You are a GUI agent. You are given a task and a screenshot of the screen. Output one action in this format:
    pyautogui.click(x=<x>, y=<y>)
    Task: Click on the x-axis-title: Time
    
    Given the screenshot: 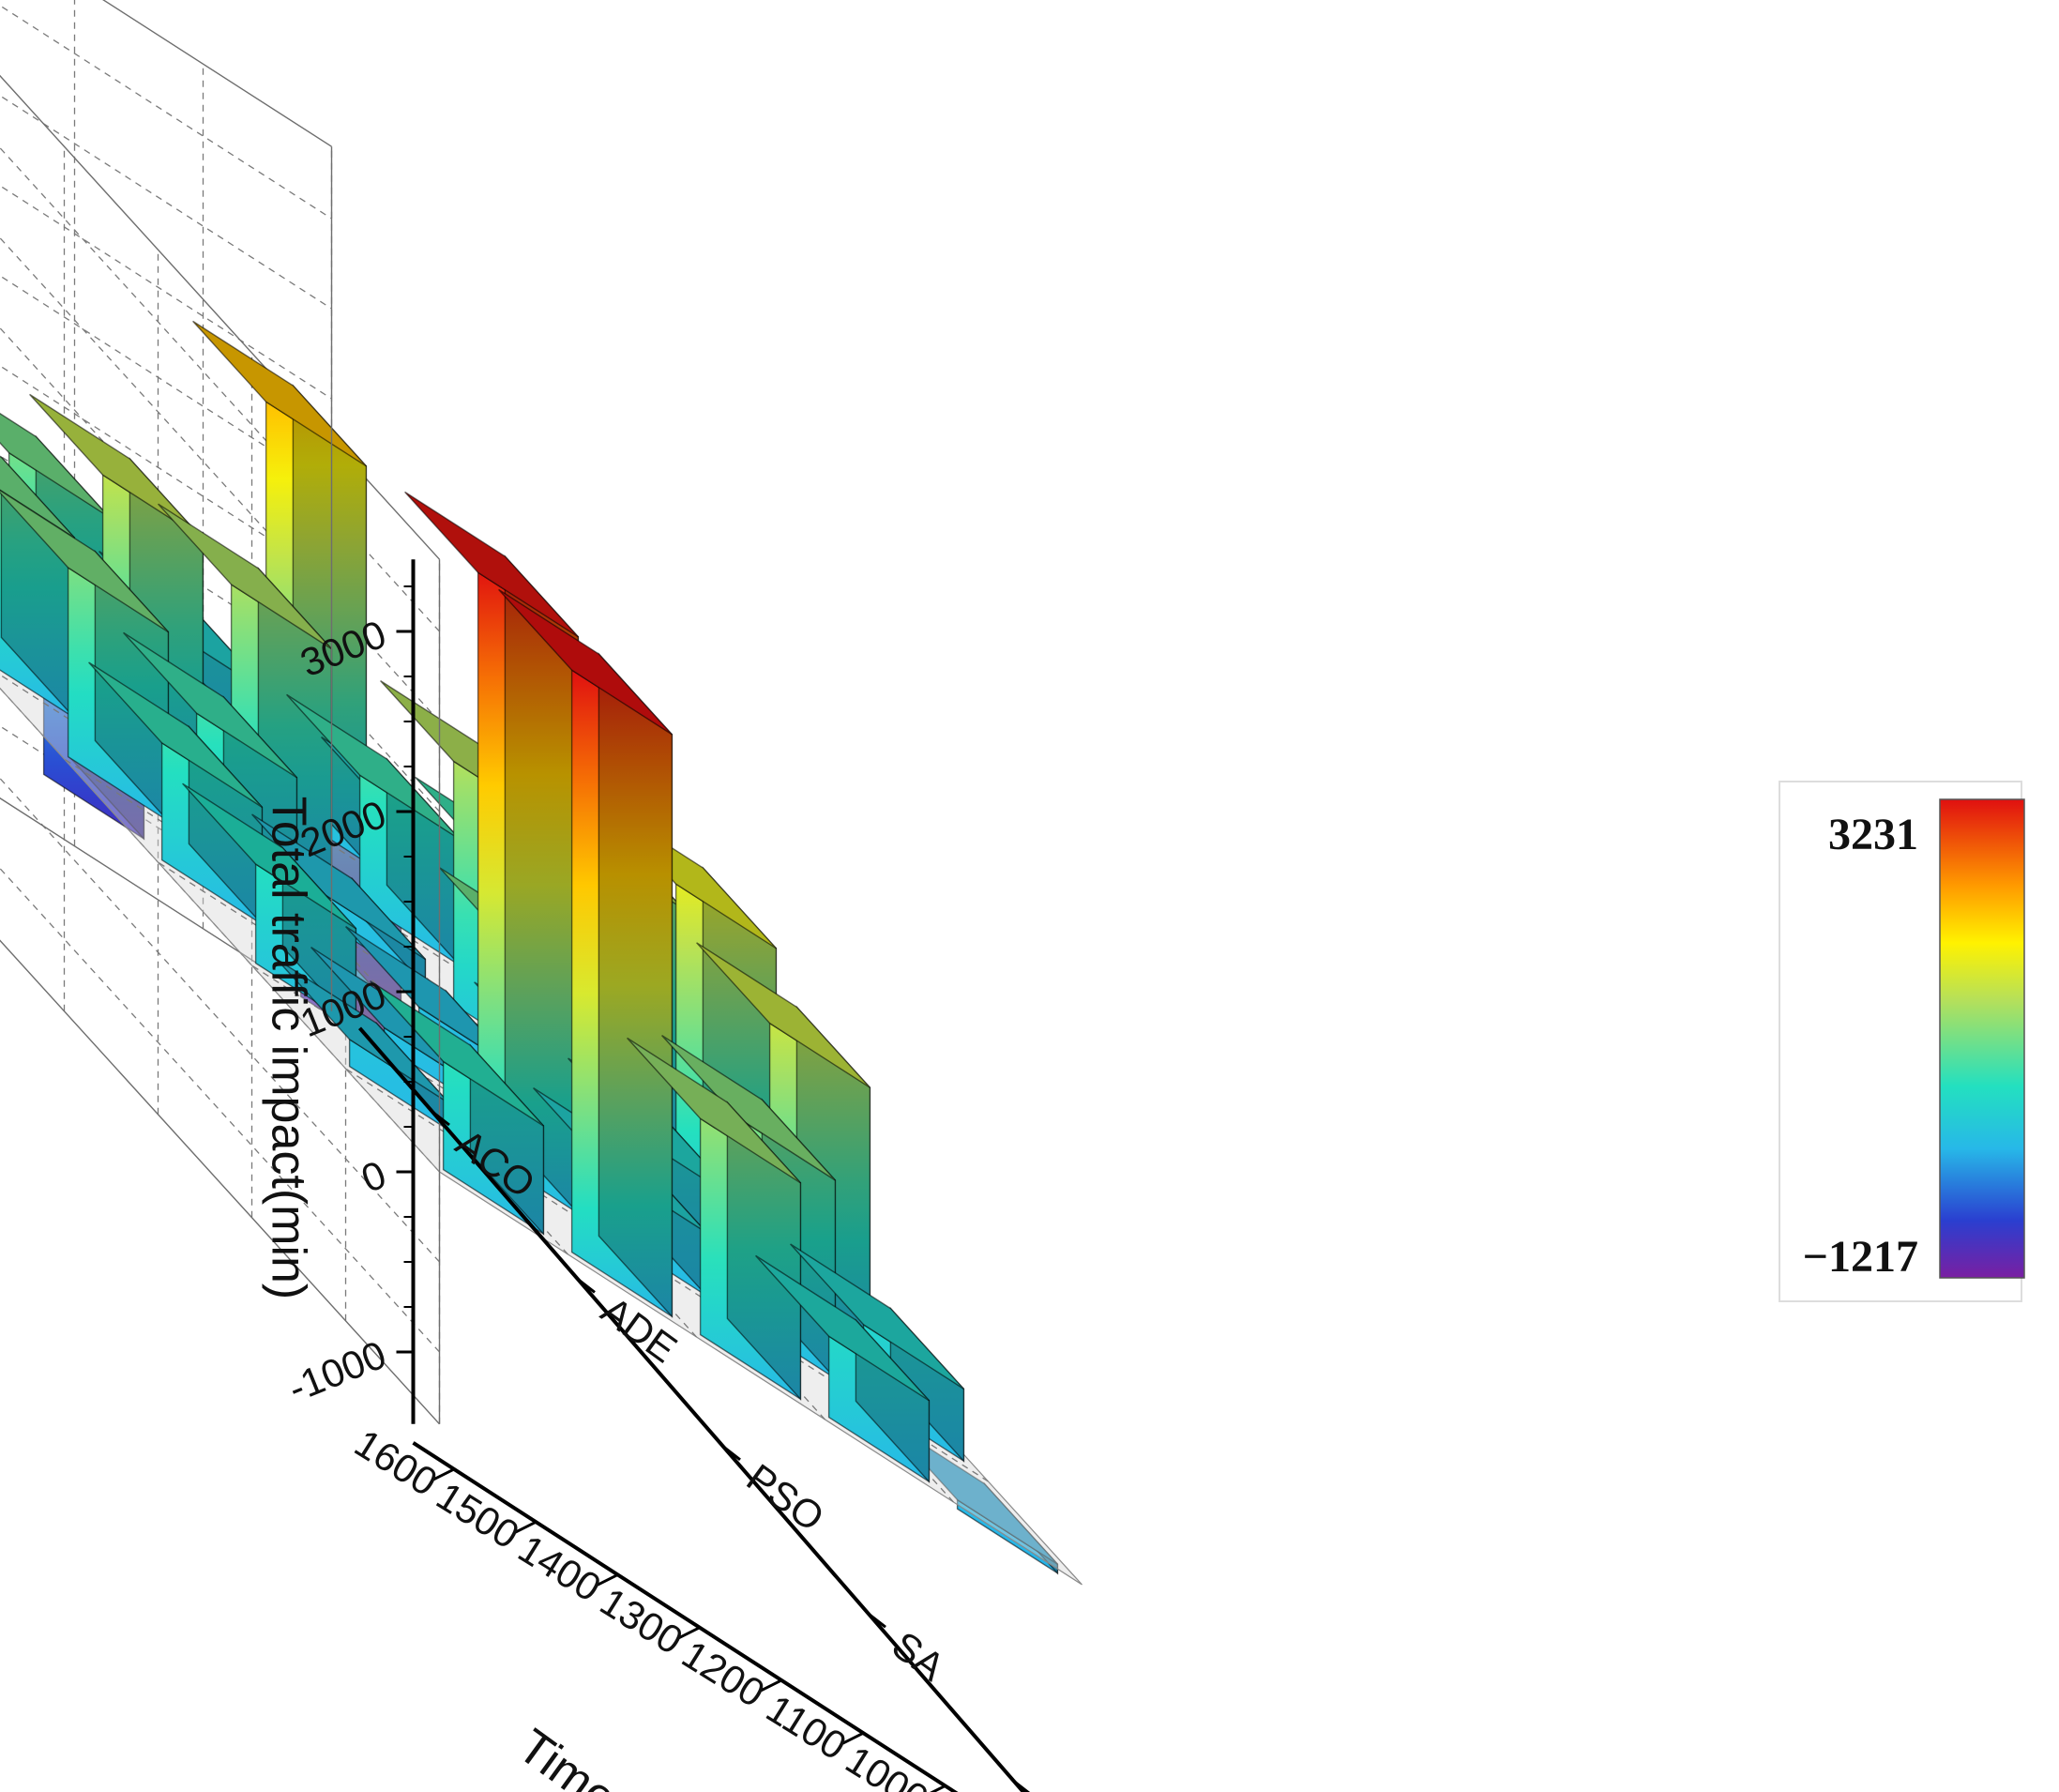 What is the action you would take?
    pyautogui.click(x=566, y=1755)
    